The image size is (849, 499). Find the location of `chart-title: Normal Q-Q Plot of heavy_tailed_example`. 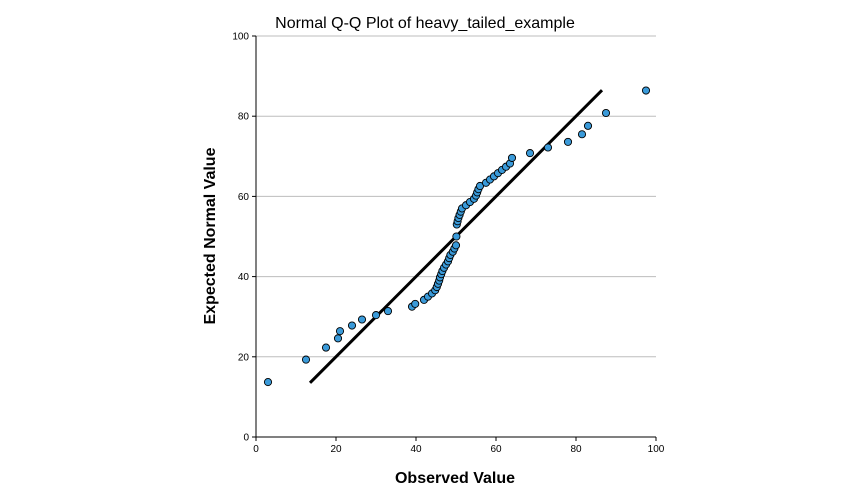

chart-title: Normal Q-Q Plot of heavy_tailed_example is located at coordinates (425, 23).